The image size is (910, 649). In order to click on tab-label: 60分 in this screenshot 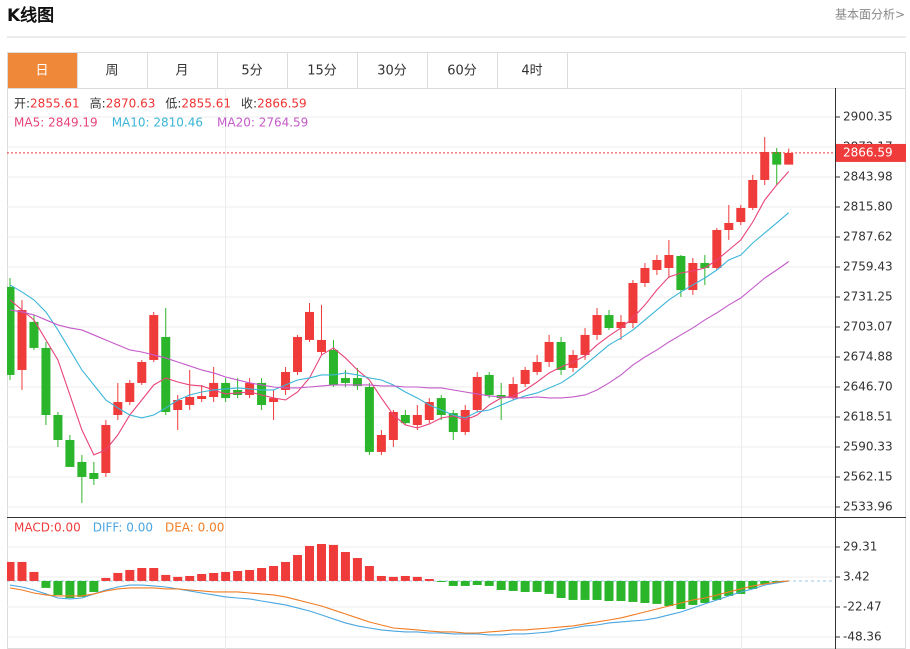, I will do `click(462, 71)`.